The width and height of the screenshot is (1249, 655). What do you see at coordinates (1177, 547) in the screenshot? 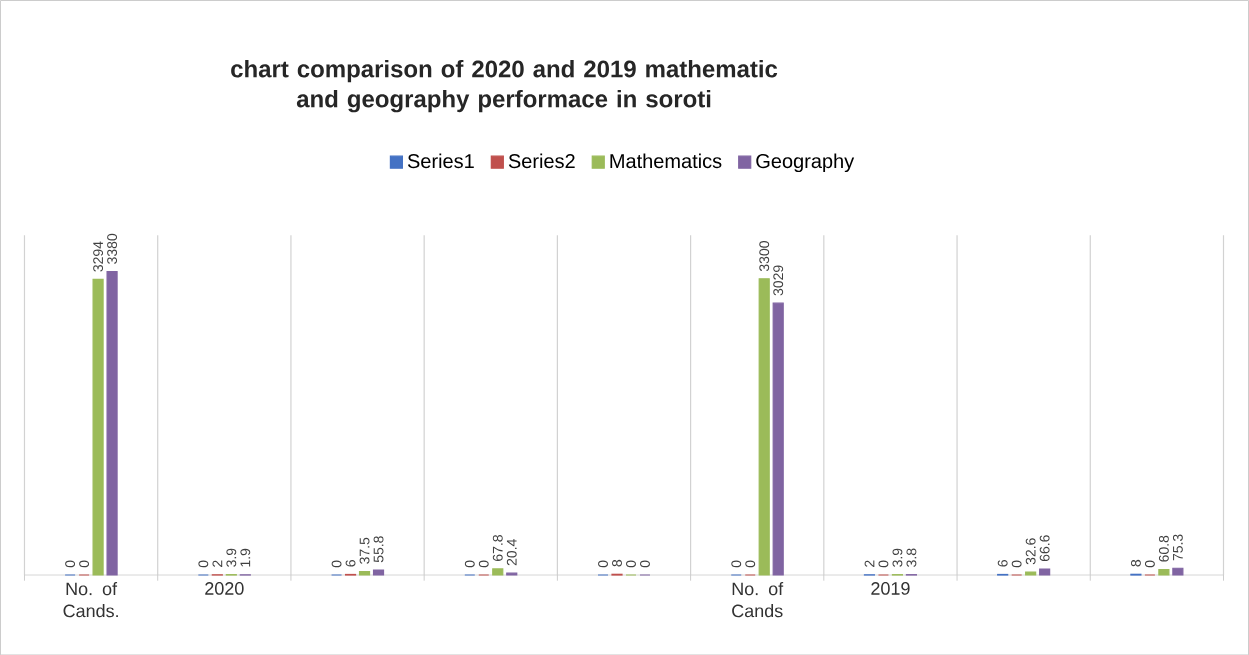
I see `data-label: 75.3` at bounding box center [1177, 547].